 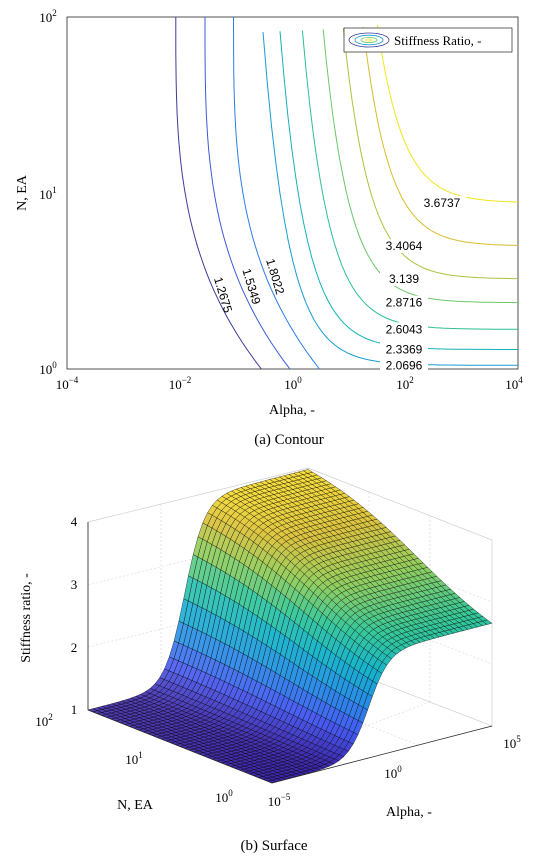 I want to click on n-tick-label: 10⁰, so click(x=224, y=796).